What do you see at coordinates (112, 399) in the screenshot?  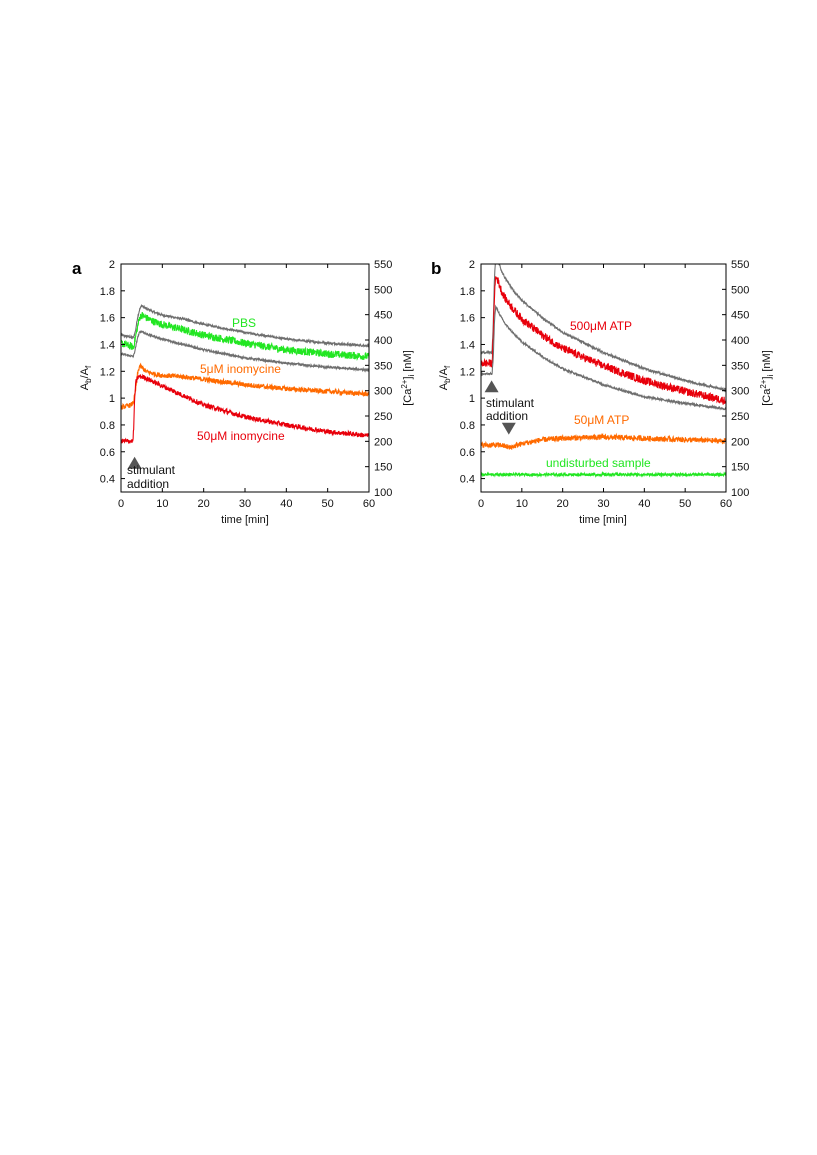 I see `panel-a-y-tick-label: 1` at bounding box center [112, 399].